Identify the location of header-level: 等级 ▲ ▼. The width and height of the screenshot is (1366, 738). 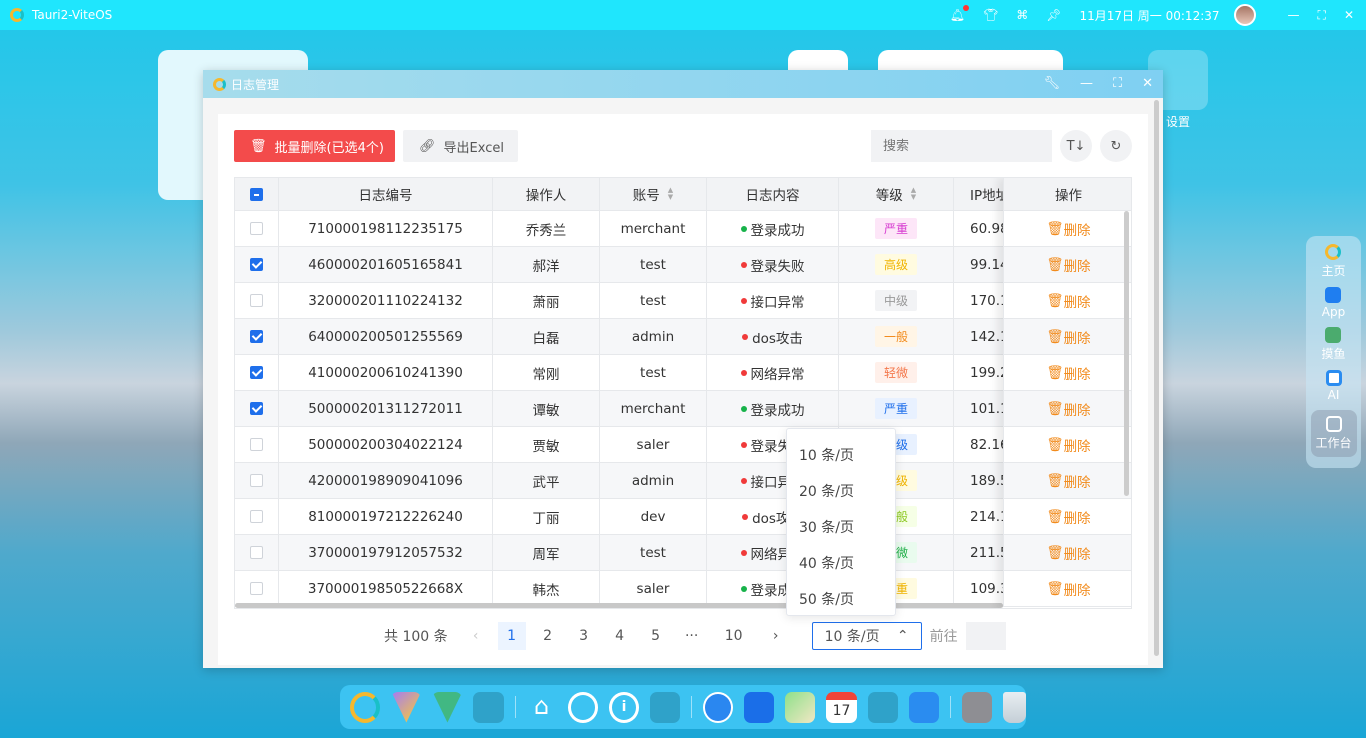
(896, 194).